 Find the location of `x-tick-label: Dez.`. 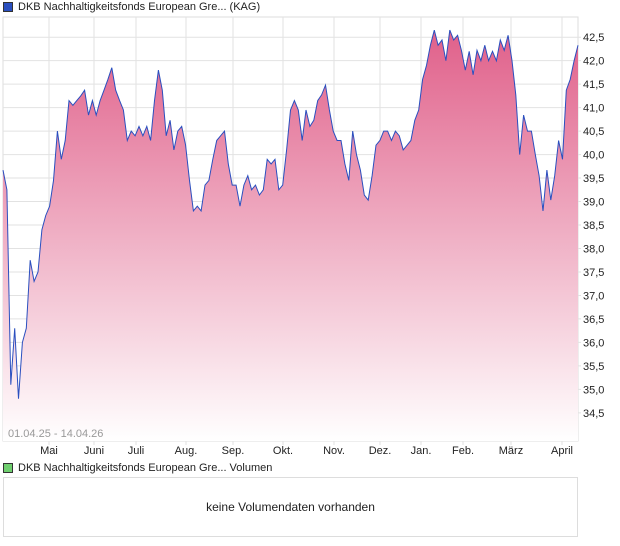

x-tick-label: Dez. is located at coordinates (380, 451).